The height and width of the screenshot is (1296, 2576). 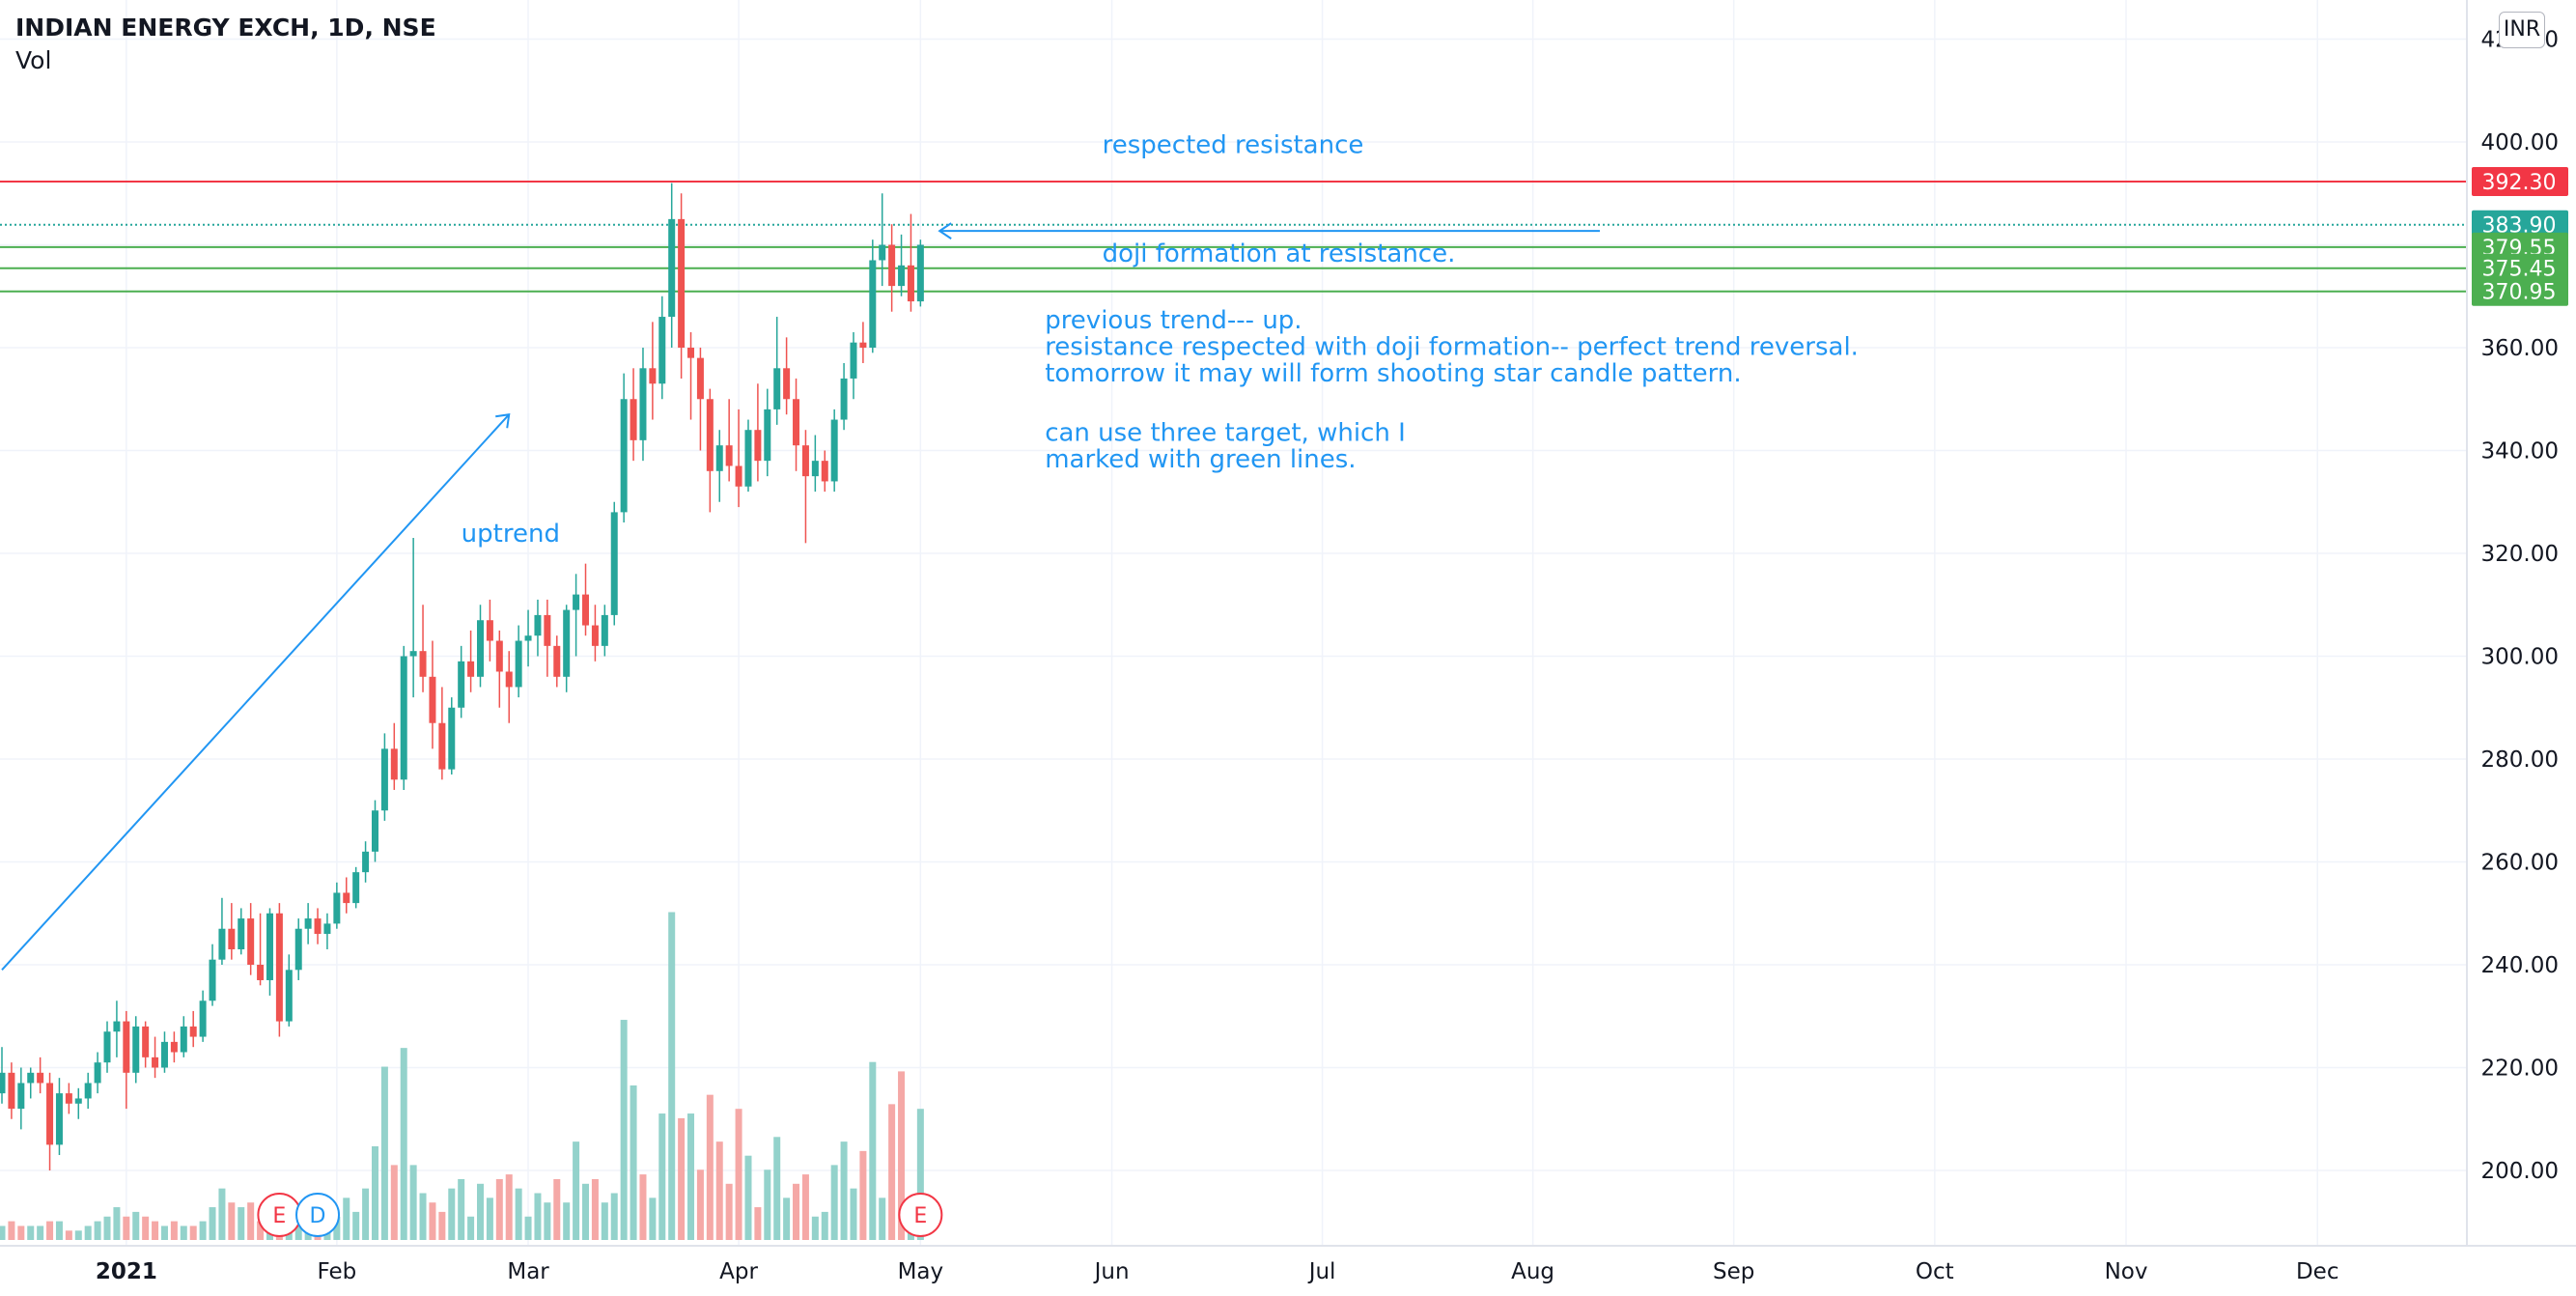 What do you see at coordinates (1532, 1271) in the screenshot?
I see `time-tick-label: Aug` at bounding box center [1532, 1271].